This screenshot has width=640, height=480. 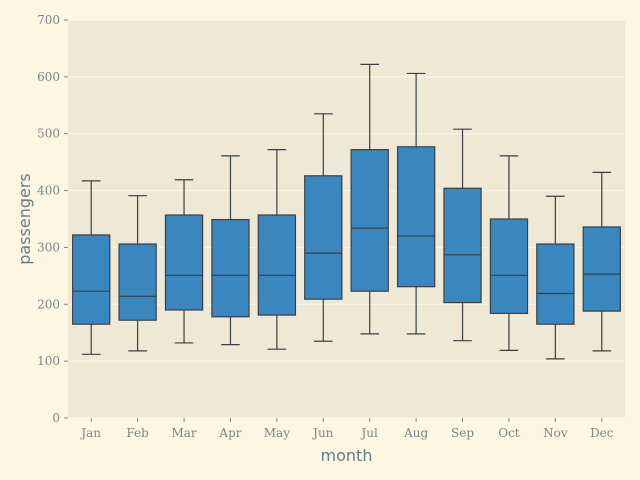 I want to click on x-tick-label: Mar, so click(x=183, y=433).